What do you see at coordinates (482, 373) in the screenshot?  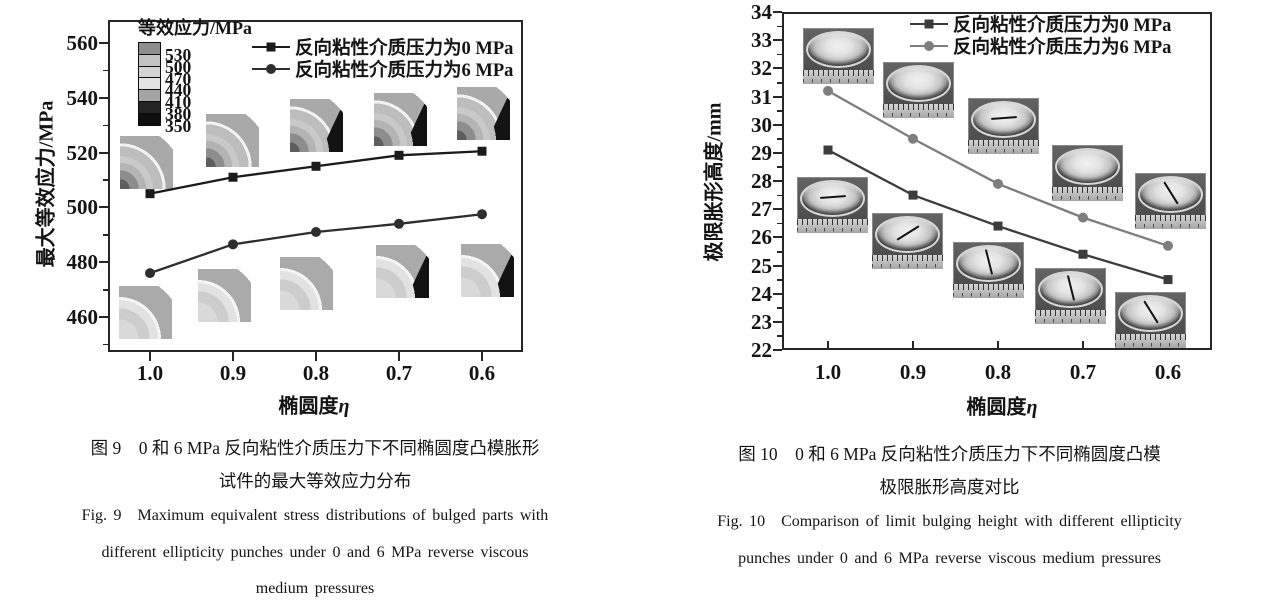 I see `fig9-x-tick-label: 0.6` at bounding box center [482, 373].